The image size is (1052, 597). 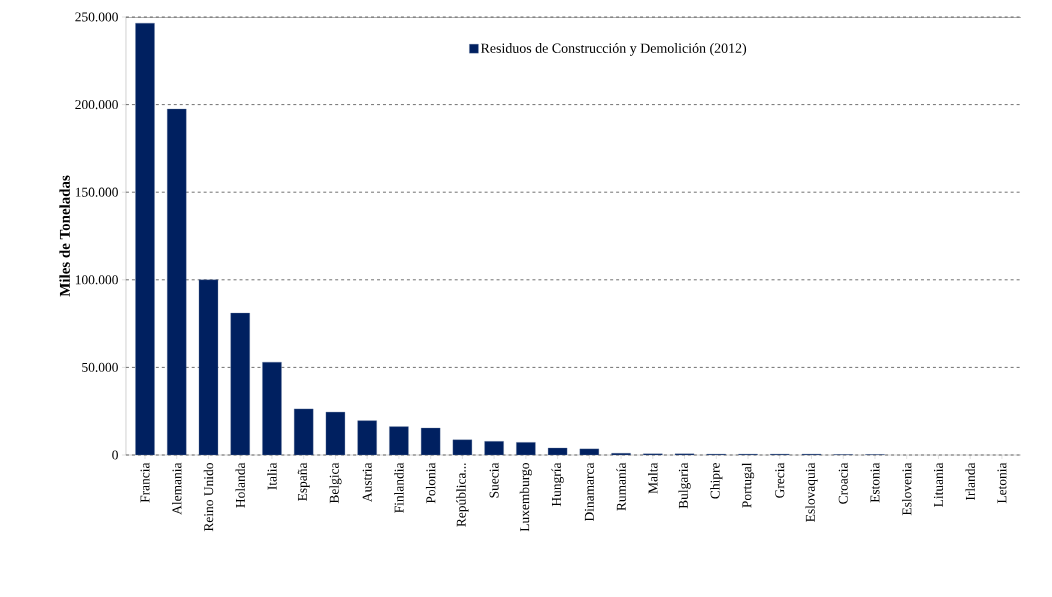 I want to click on x-tick-label: Irlanda, so click(x=970, y=481).